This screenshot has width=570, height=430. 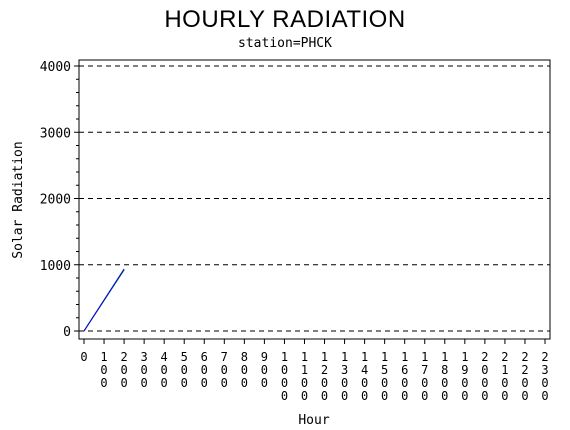 What do you see at coordinates (313, 420) in the screenshot?
I see `x-axis-label: Hour` at bounding box center [313, 420].